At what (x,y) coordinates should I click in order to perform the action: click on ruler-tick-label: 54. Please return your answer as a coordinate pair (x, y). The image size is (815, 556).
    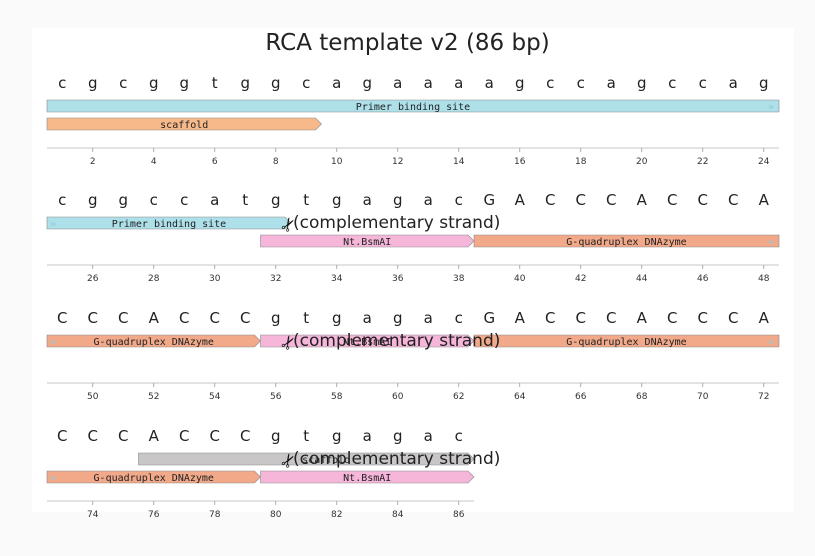
    Looking at the image, I should click on (215, 397).